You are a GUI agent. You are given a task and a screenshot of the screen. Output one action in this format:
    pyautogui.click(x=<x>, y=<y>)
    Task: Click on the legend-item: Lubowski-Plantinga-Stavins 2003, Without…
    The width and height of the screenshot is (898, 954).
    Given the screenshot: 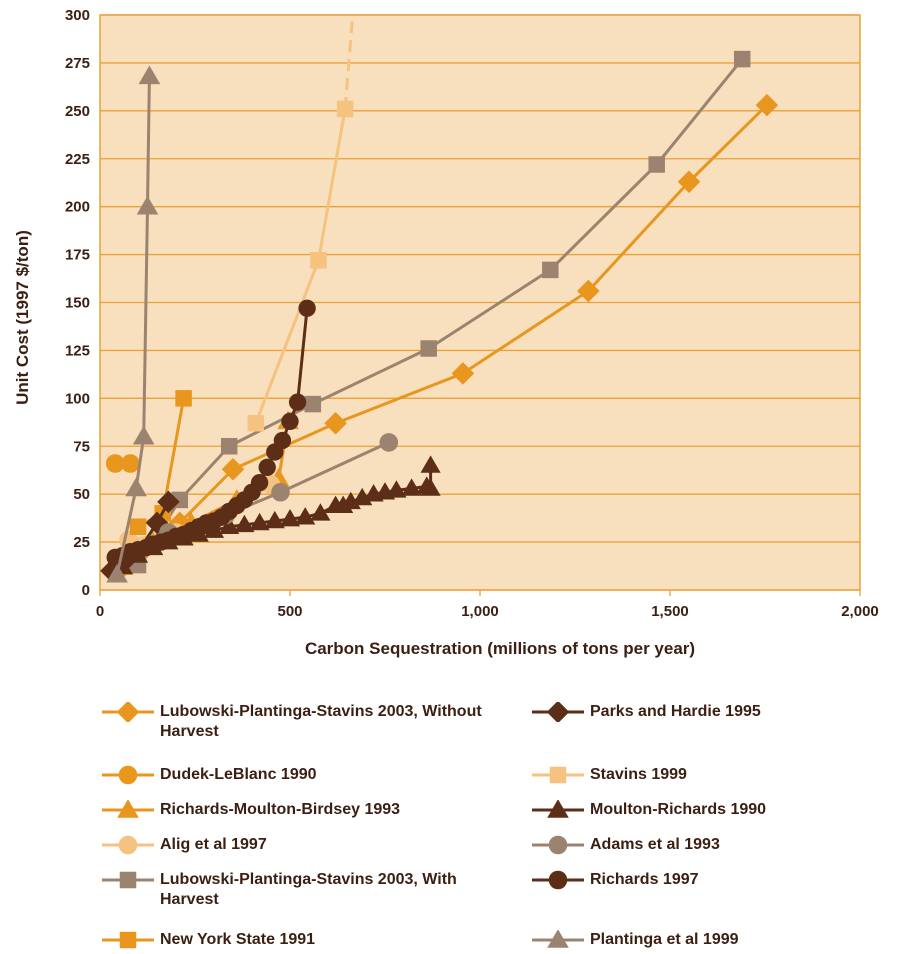 What is the action you would take?
    pyautogui.click(x=295, y=722)
    